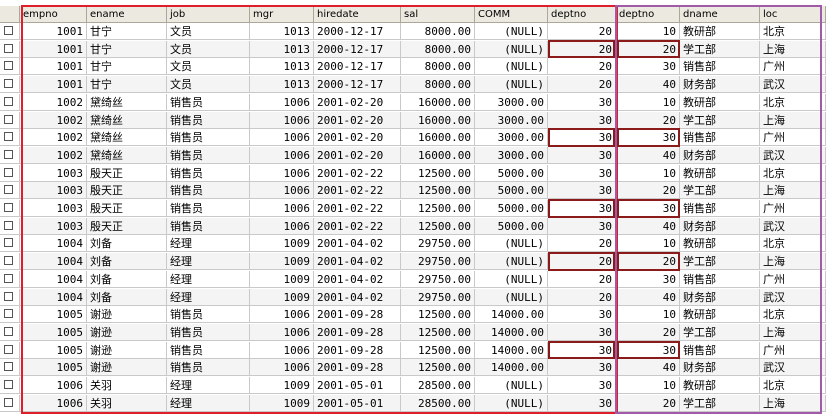 The image size is (828, 414). I want to click on cell-sal: 12500.00, so click(438, 315).